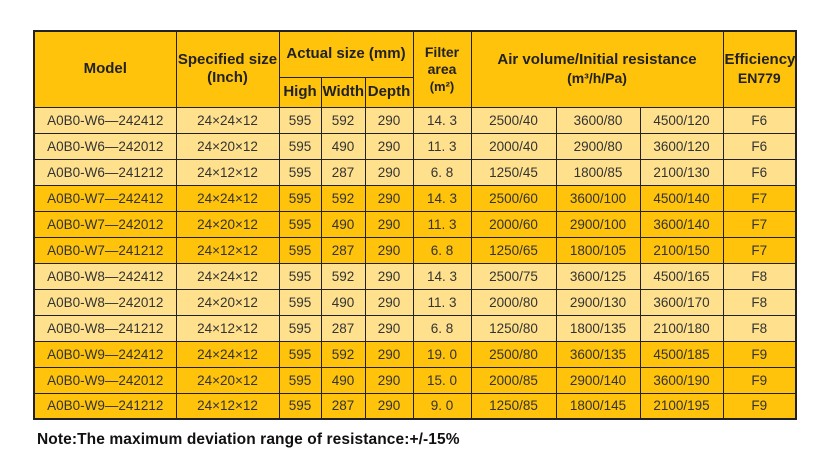 The height and width of the screenshot is (456, 821). What do you see at coordinates (681, 302) in the screenshot?
I see `cell-air-volume-3: 3600/170` at bounding box center [681, 302].